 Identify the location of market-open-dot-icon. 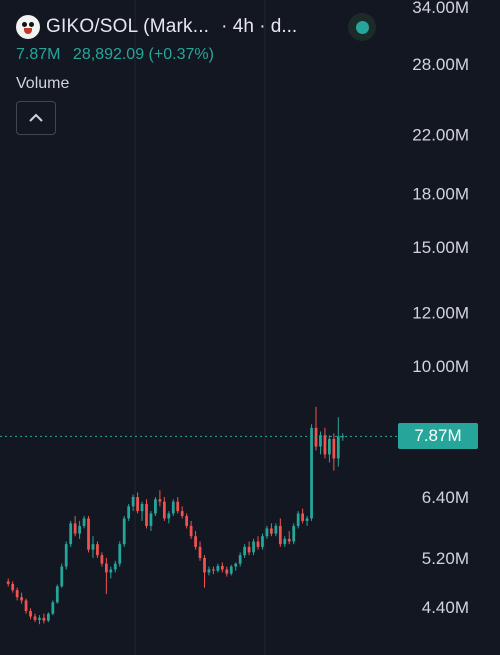
(362, 27).